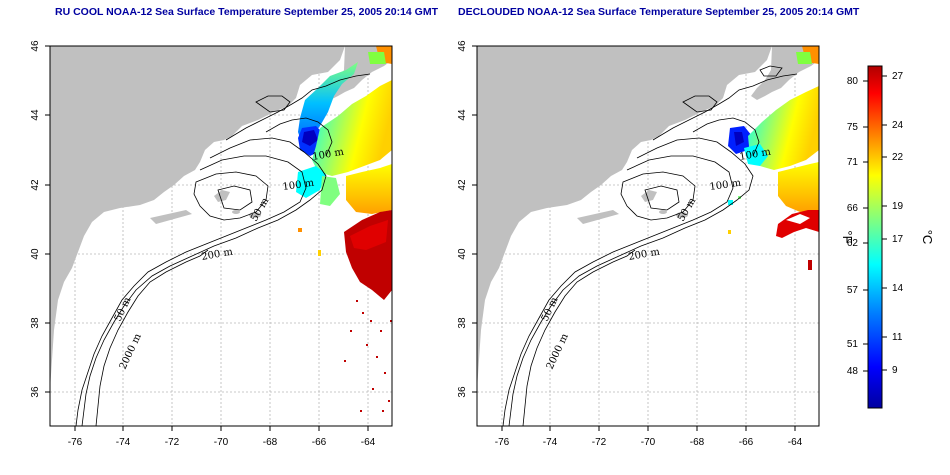 This screenshot has width=950, height=475. What do you see at coordinates (462, 254) in the screenshot?
I see `right-y-tick: 40` at bounding box center [462, 254].